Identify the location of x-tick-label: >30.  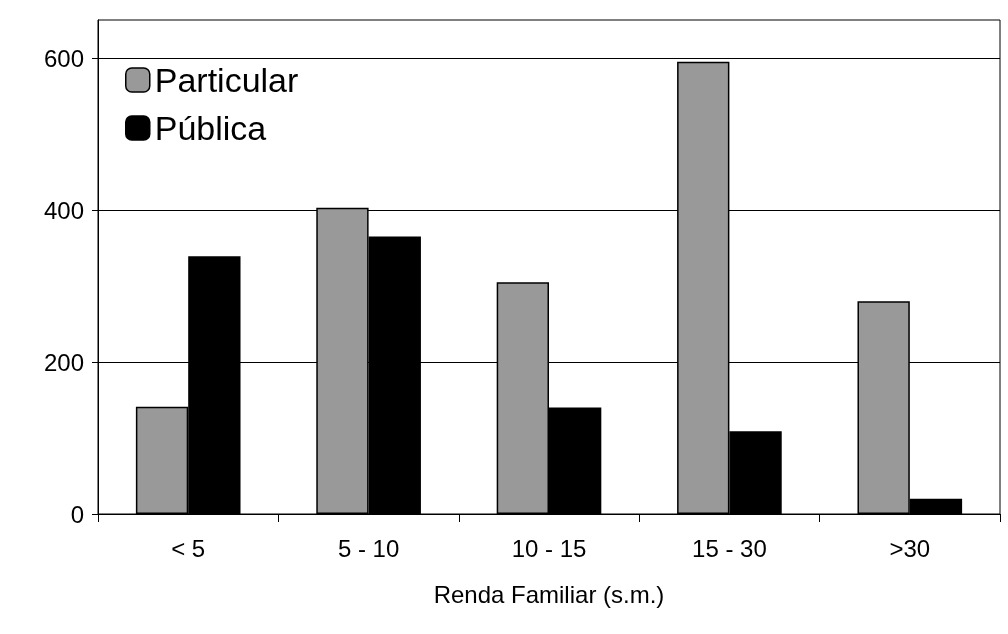
(910, 548).